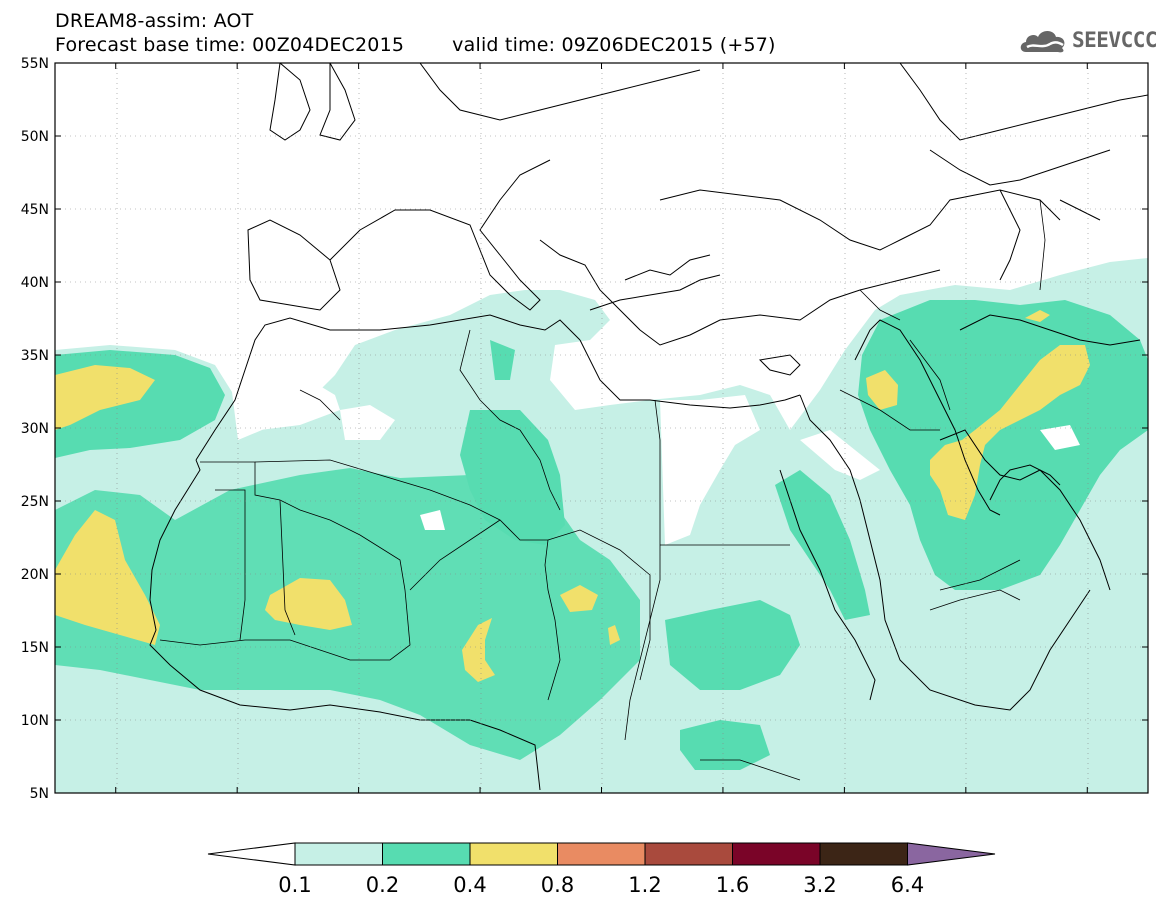 Image resolution: width=1165 pixels, height=905 pixels. I want to click on lat-label: 5N, so click(39, 793).